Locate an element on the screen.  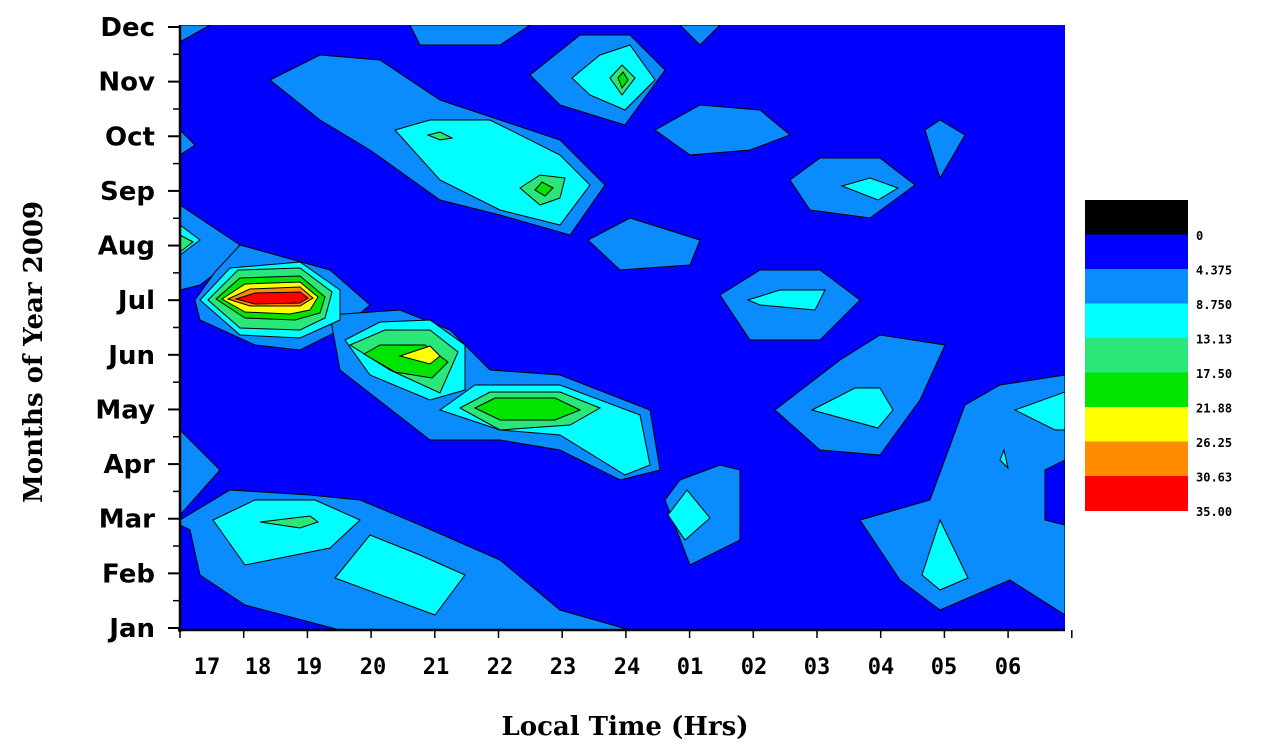
y-tick-label: Jun is located at coordinates (130, 356).